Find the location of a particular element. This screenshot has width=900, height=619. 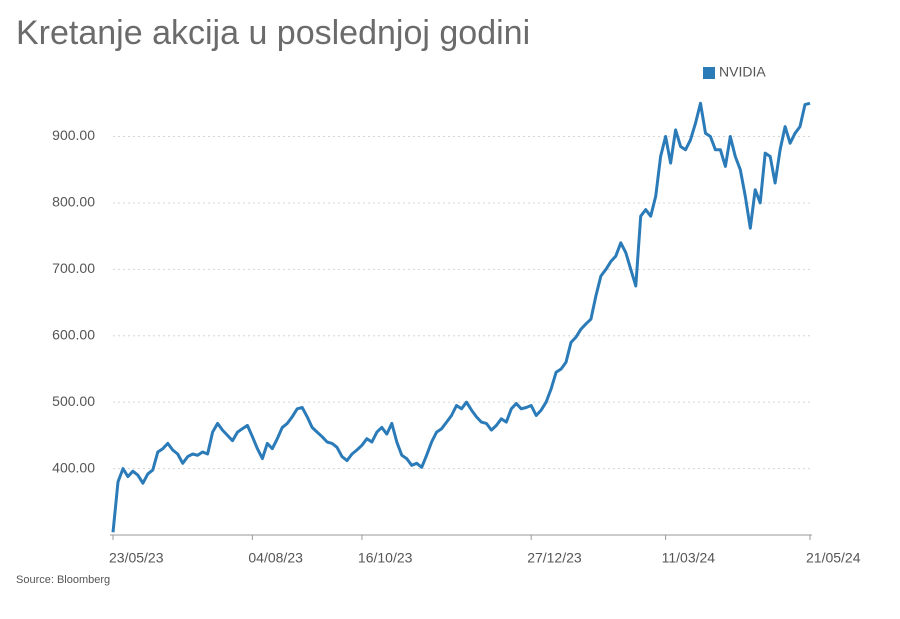

y-tick-label: 700.00 is located at coordinates (73, 268).